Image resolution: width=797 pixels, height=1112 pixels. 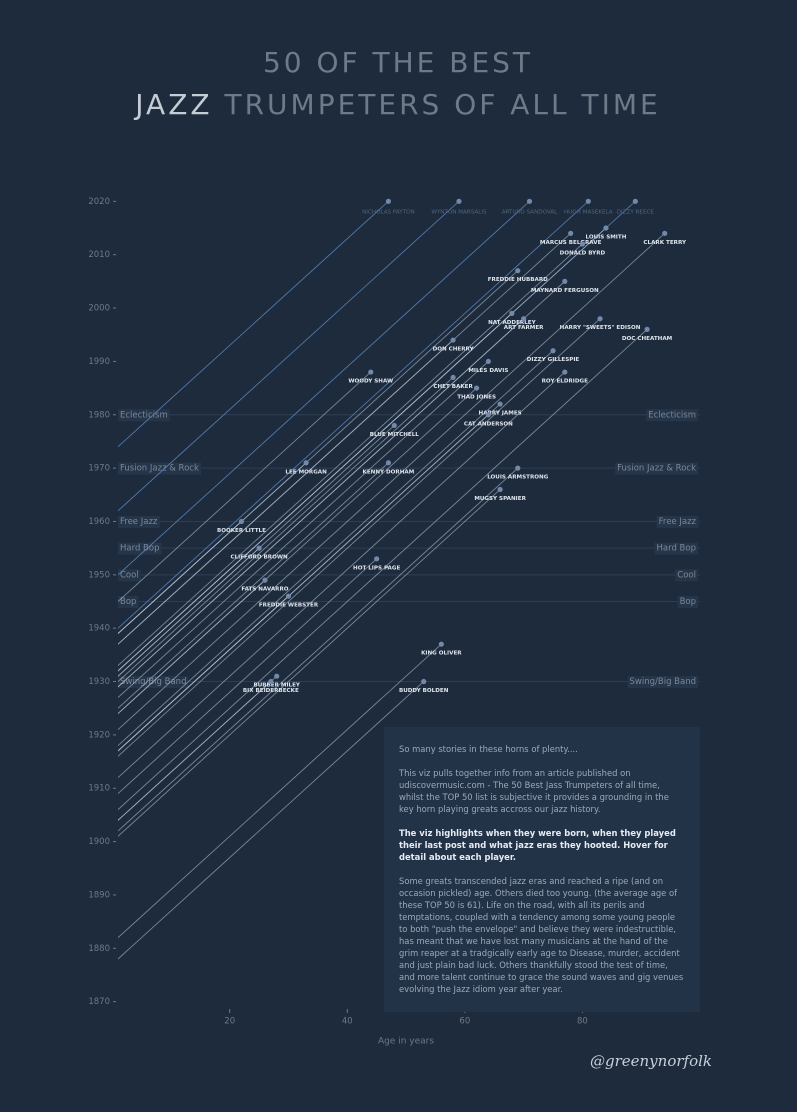 I want to click on player-label: HARRY JAMES, so click(x=500, y=414).